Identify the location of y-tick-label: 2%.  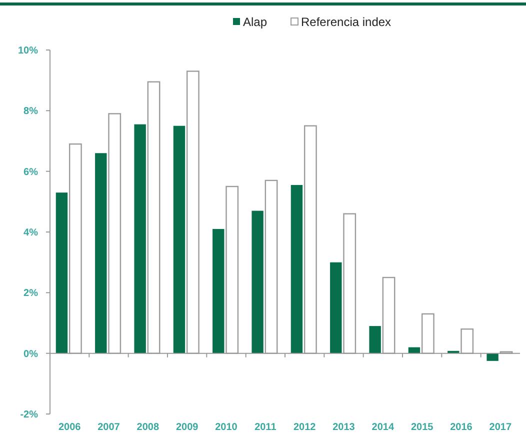
(31, 294).